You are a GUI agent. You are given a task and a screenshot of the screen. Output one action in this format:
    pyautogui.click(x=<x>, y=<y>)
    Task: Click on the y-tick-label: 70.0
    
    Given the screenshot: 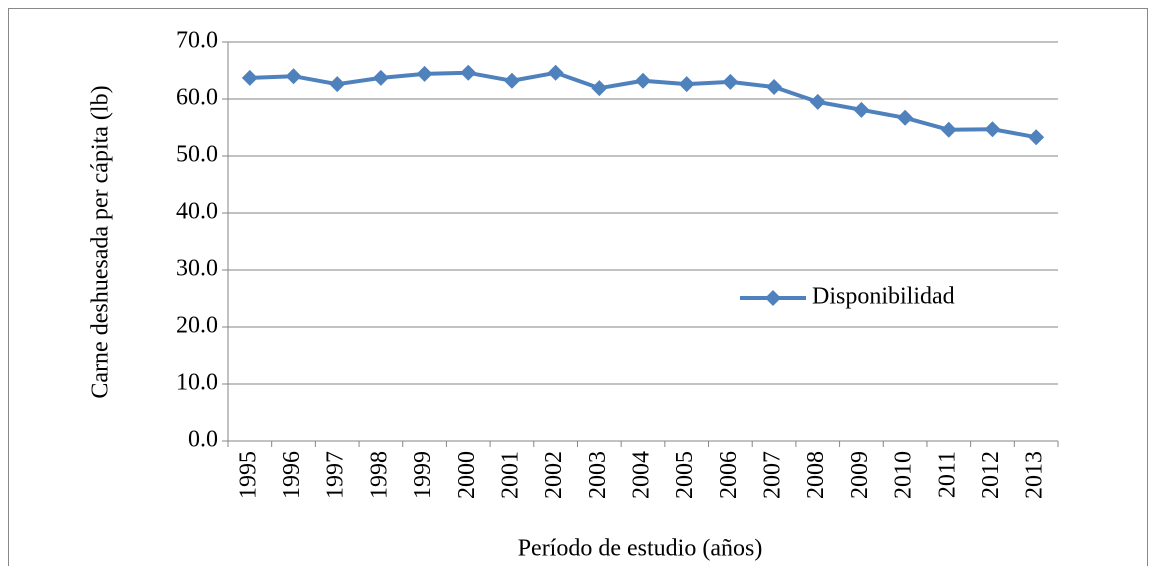 What is the action you would take?
    pyautogui.click(x=197, y=41)
    